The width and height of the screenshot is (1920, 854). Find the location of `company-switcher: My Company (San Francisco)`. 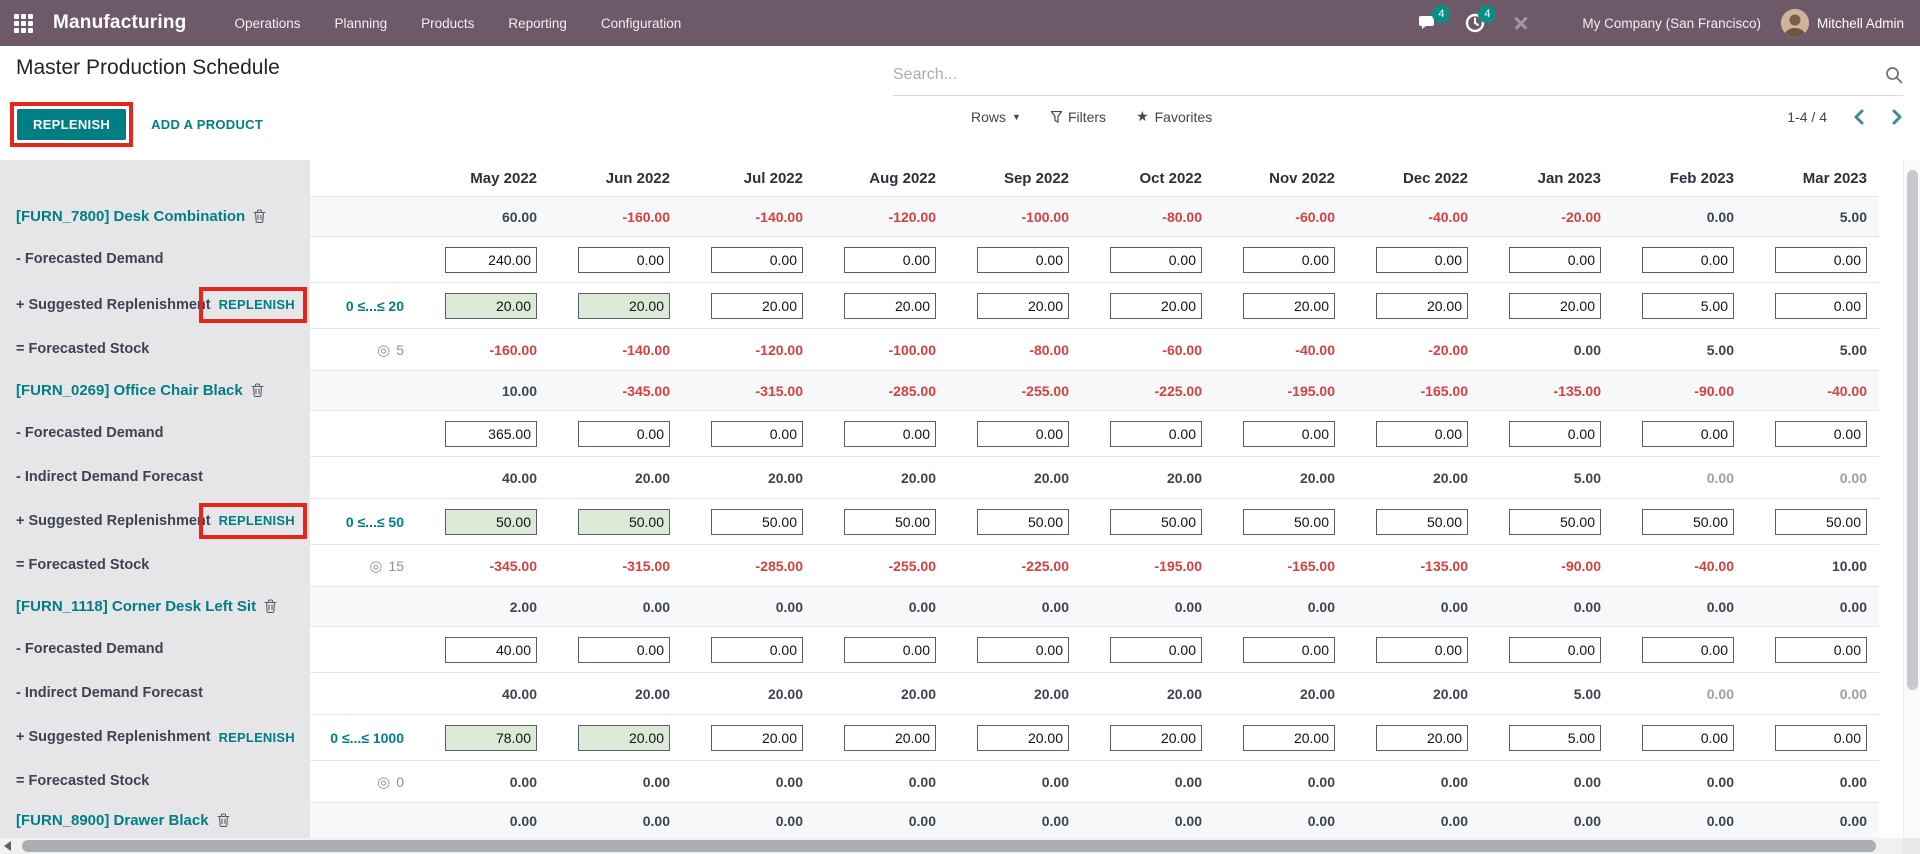

company-switcher: My Company (San Francisco) is located at coordinates (1671, 23).